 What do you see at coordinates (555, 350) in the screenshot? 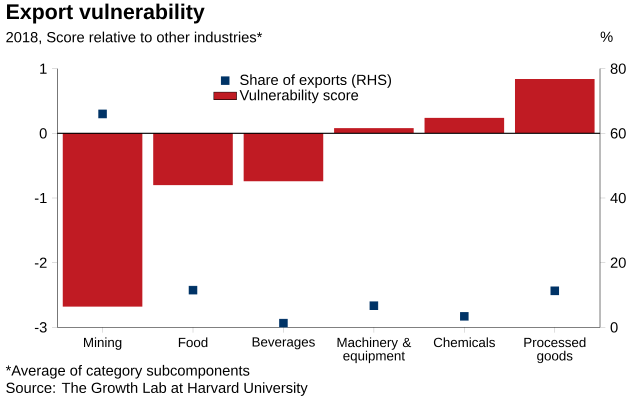
I see `x-tick-label: Processed goods` at bounding box center [555, 350].